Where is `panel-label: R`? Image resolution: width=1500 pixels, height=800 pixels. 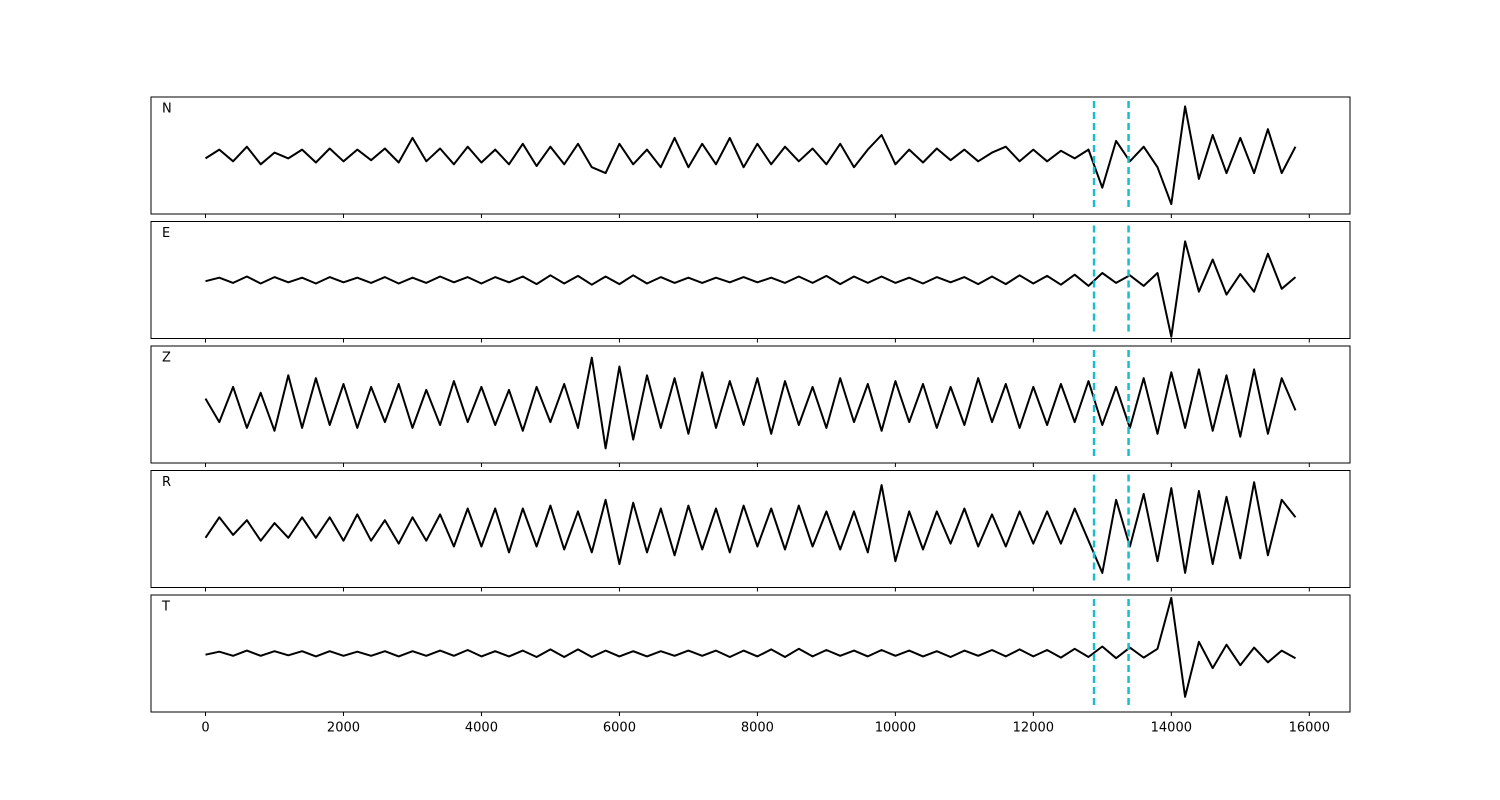 panel-label: R is located at coordinates (166, 482).